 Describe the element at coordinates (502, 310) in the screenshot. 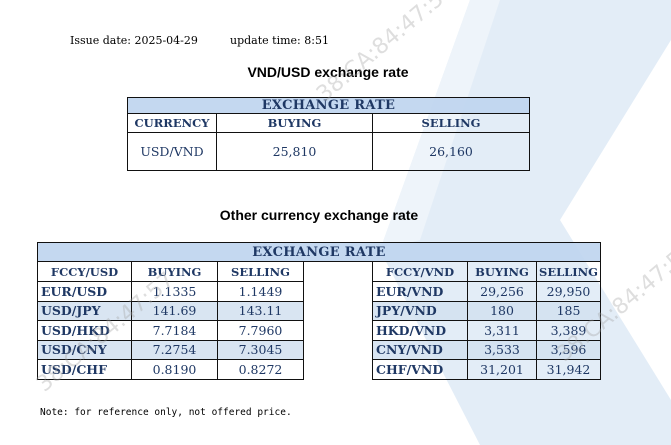

I see `r-buy: 180` at that location.